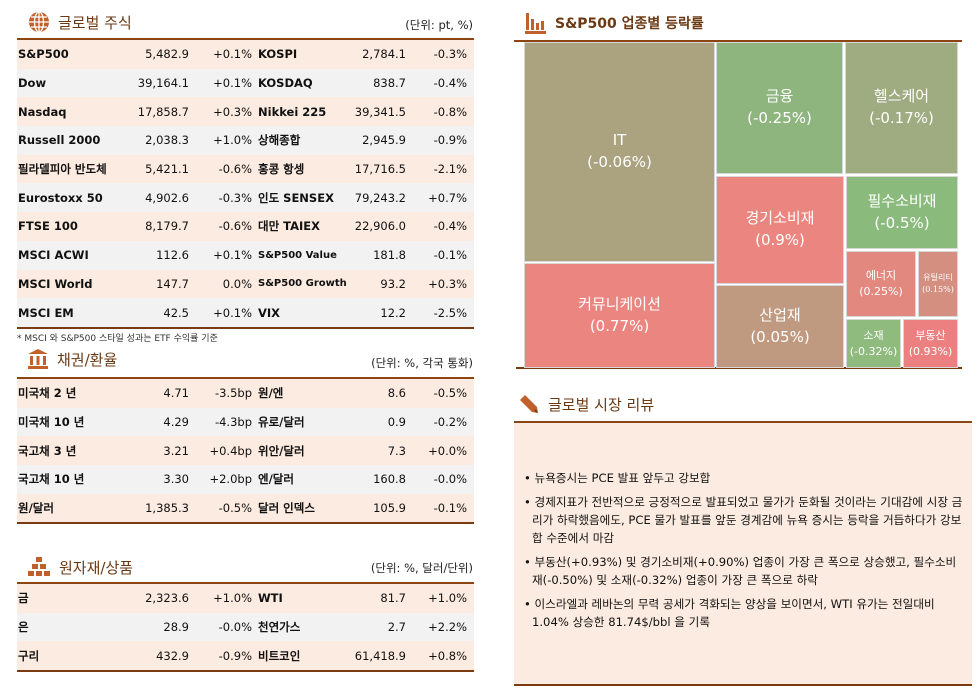 This screenshot has height=698, width=980. What do you see at coordinates (780, 218) in the screenshot?
I see `sector-name: 경기소비재` at bounding box center [780, 218].